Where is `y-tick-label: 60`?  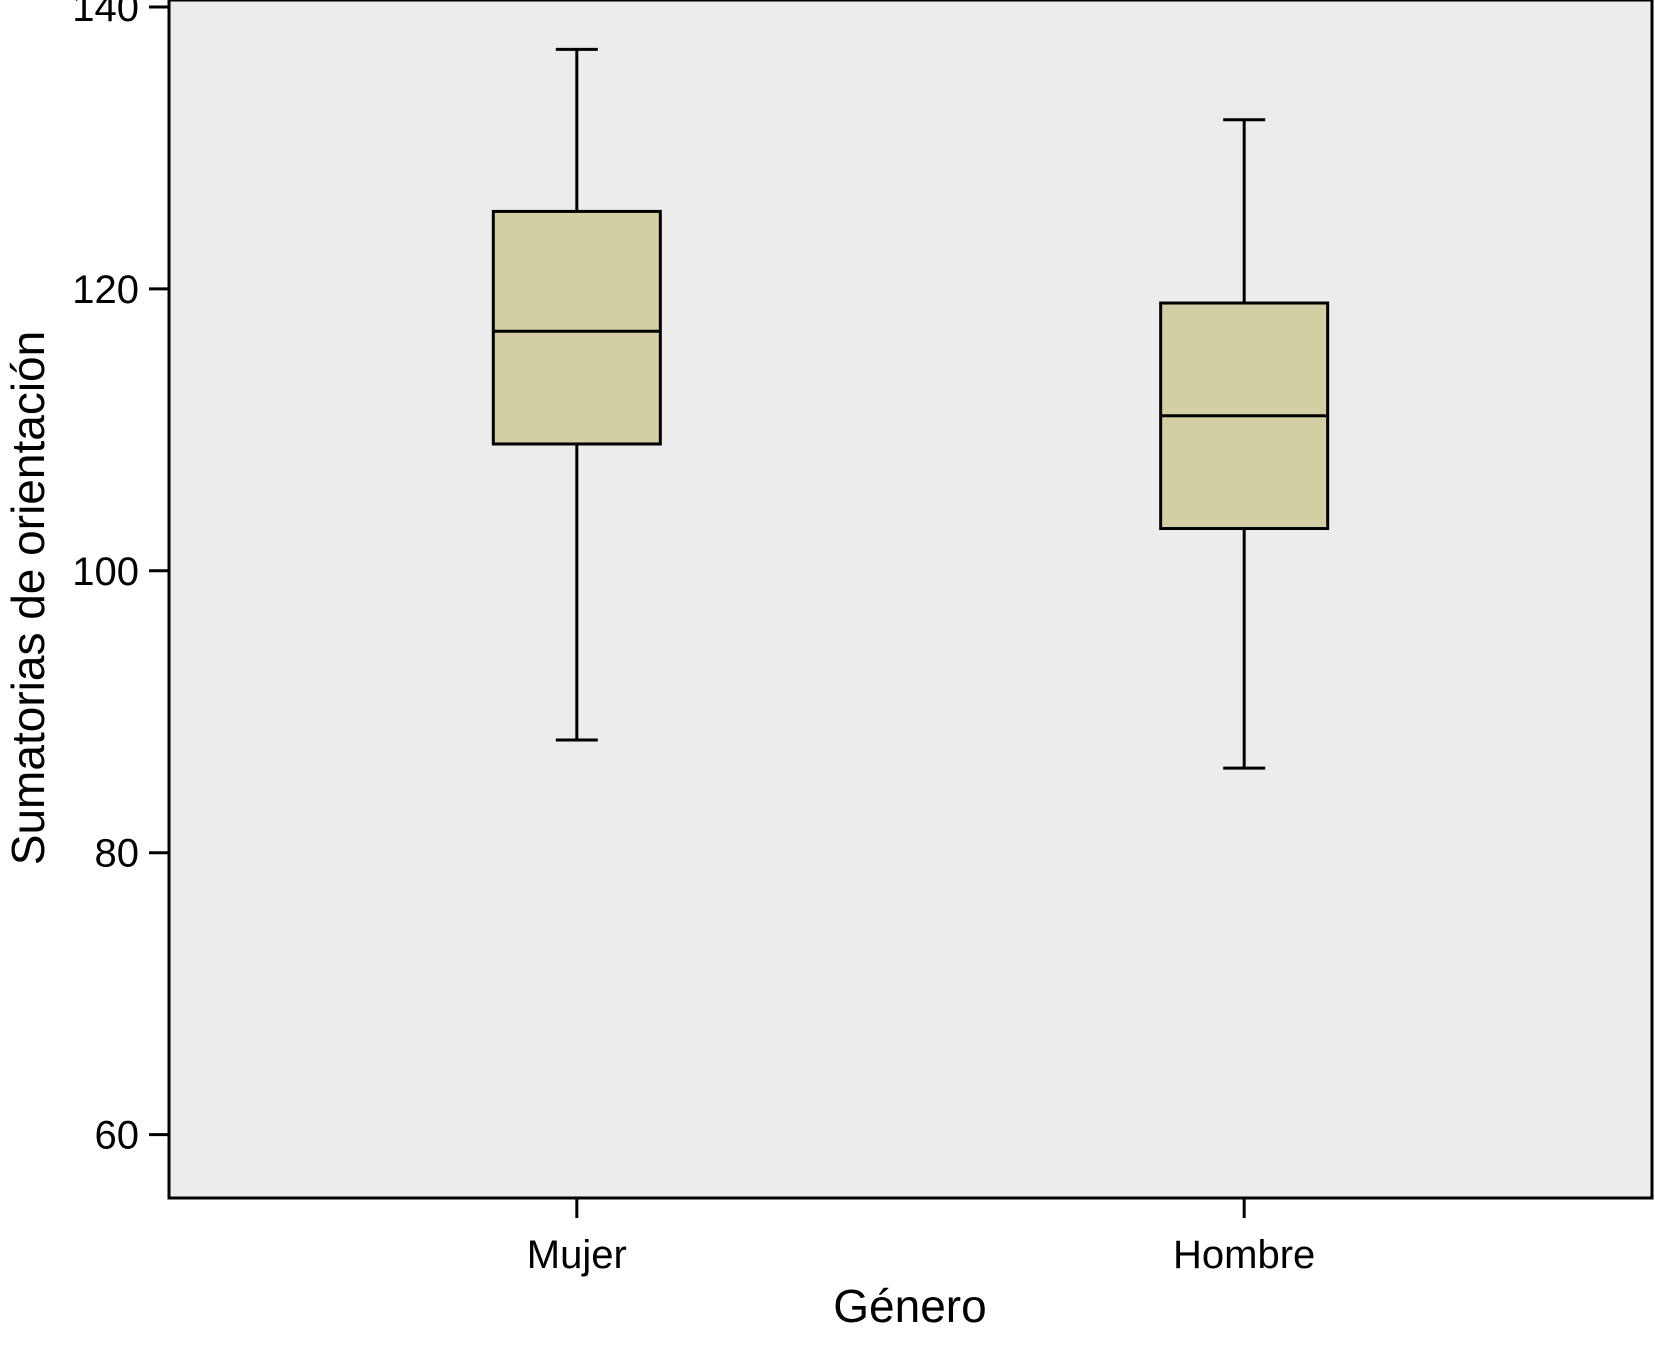 y-tick-label: 60 is located at coordinates (117, 1136).